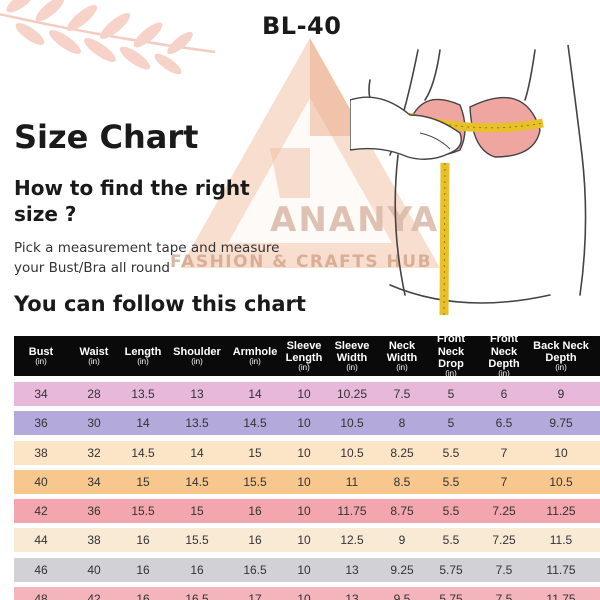  I want to click on column-header-label: Waist, so click(94, 351).